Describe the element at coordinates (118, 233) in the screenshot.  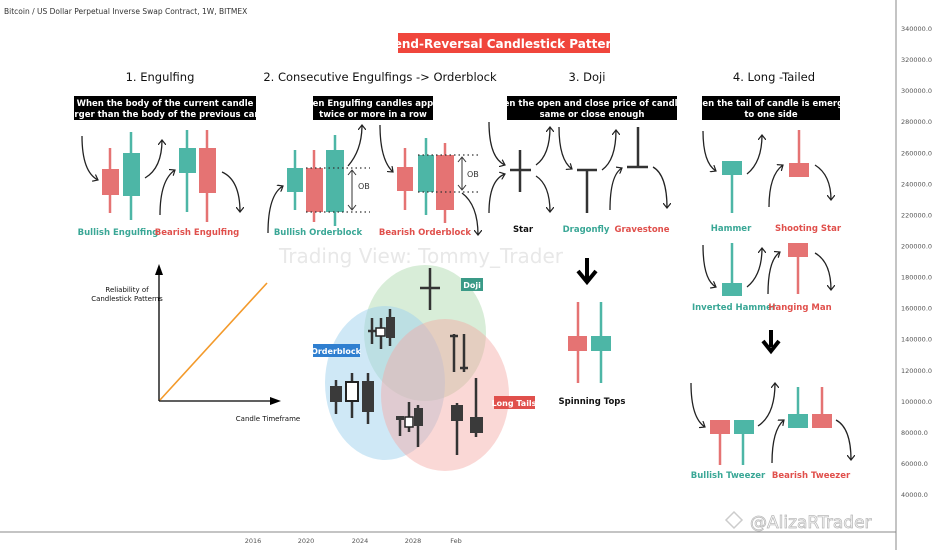
I see `label-bullish-engulfing: Bullish Engulfing` at that location.